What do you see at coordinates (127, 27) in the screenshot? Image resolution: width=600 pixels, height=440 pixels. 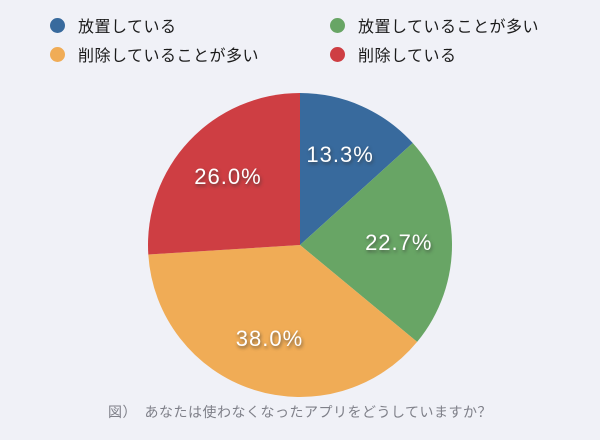 I see `legend-label: 放置している` at bounding box center [127, 27].